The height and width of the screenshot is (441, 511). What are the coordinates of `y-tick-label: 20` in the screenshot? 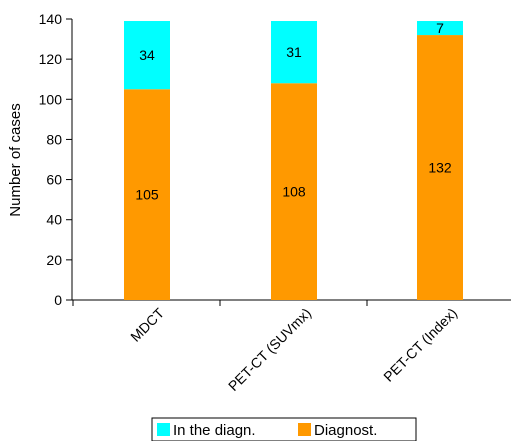 It's located at (54, 260).